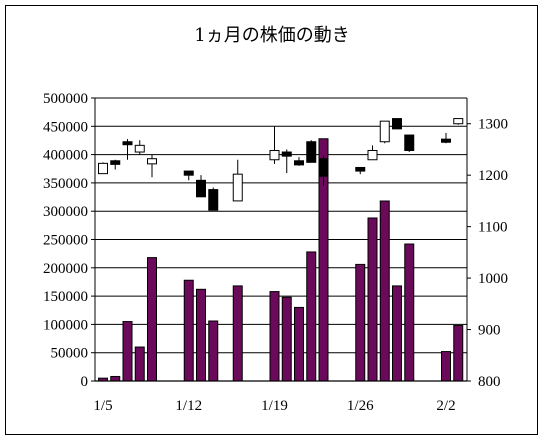 The width and height of the screenshot is (544, 442). I want to click on x-tick-label: 1/5, so click(102, 406).